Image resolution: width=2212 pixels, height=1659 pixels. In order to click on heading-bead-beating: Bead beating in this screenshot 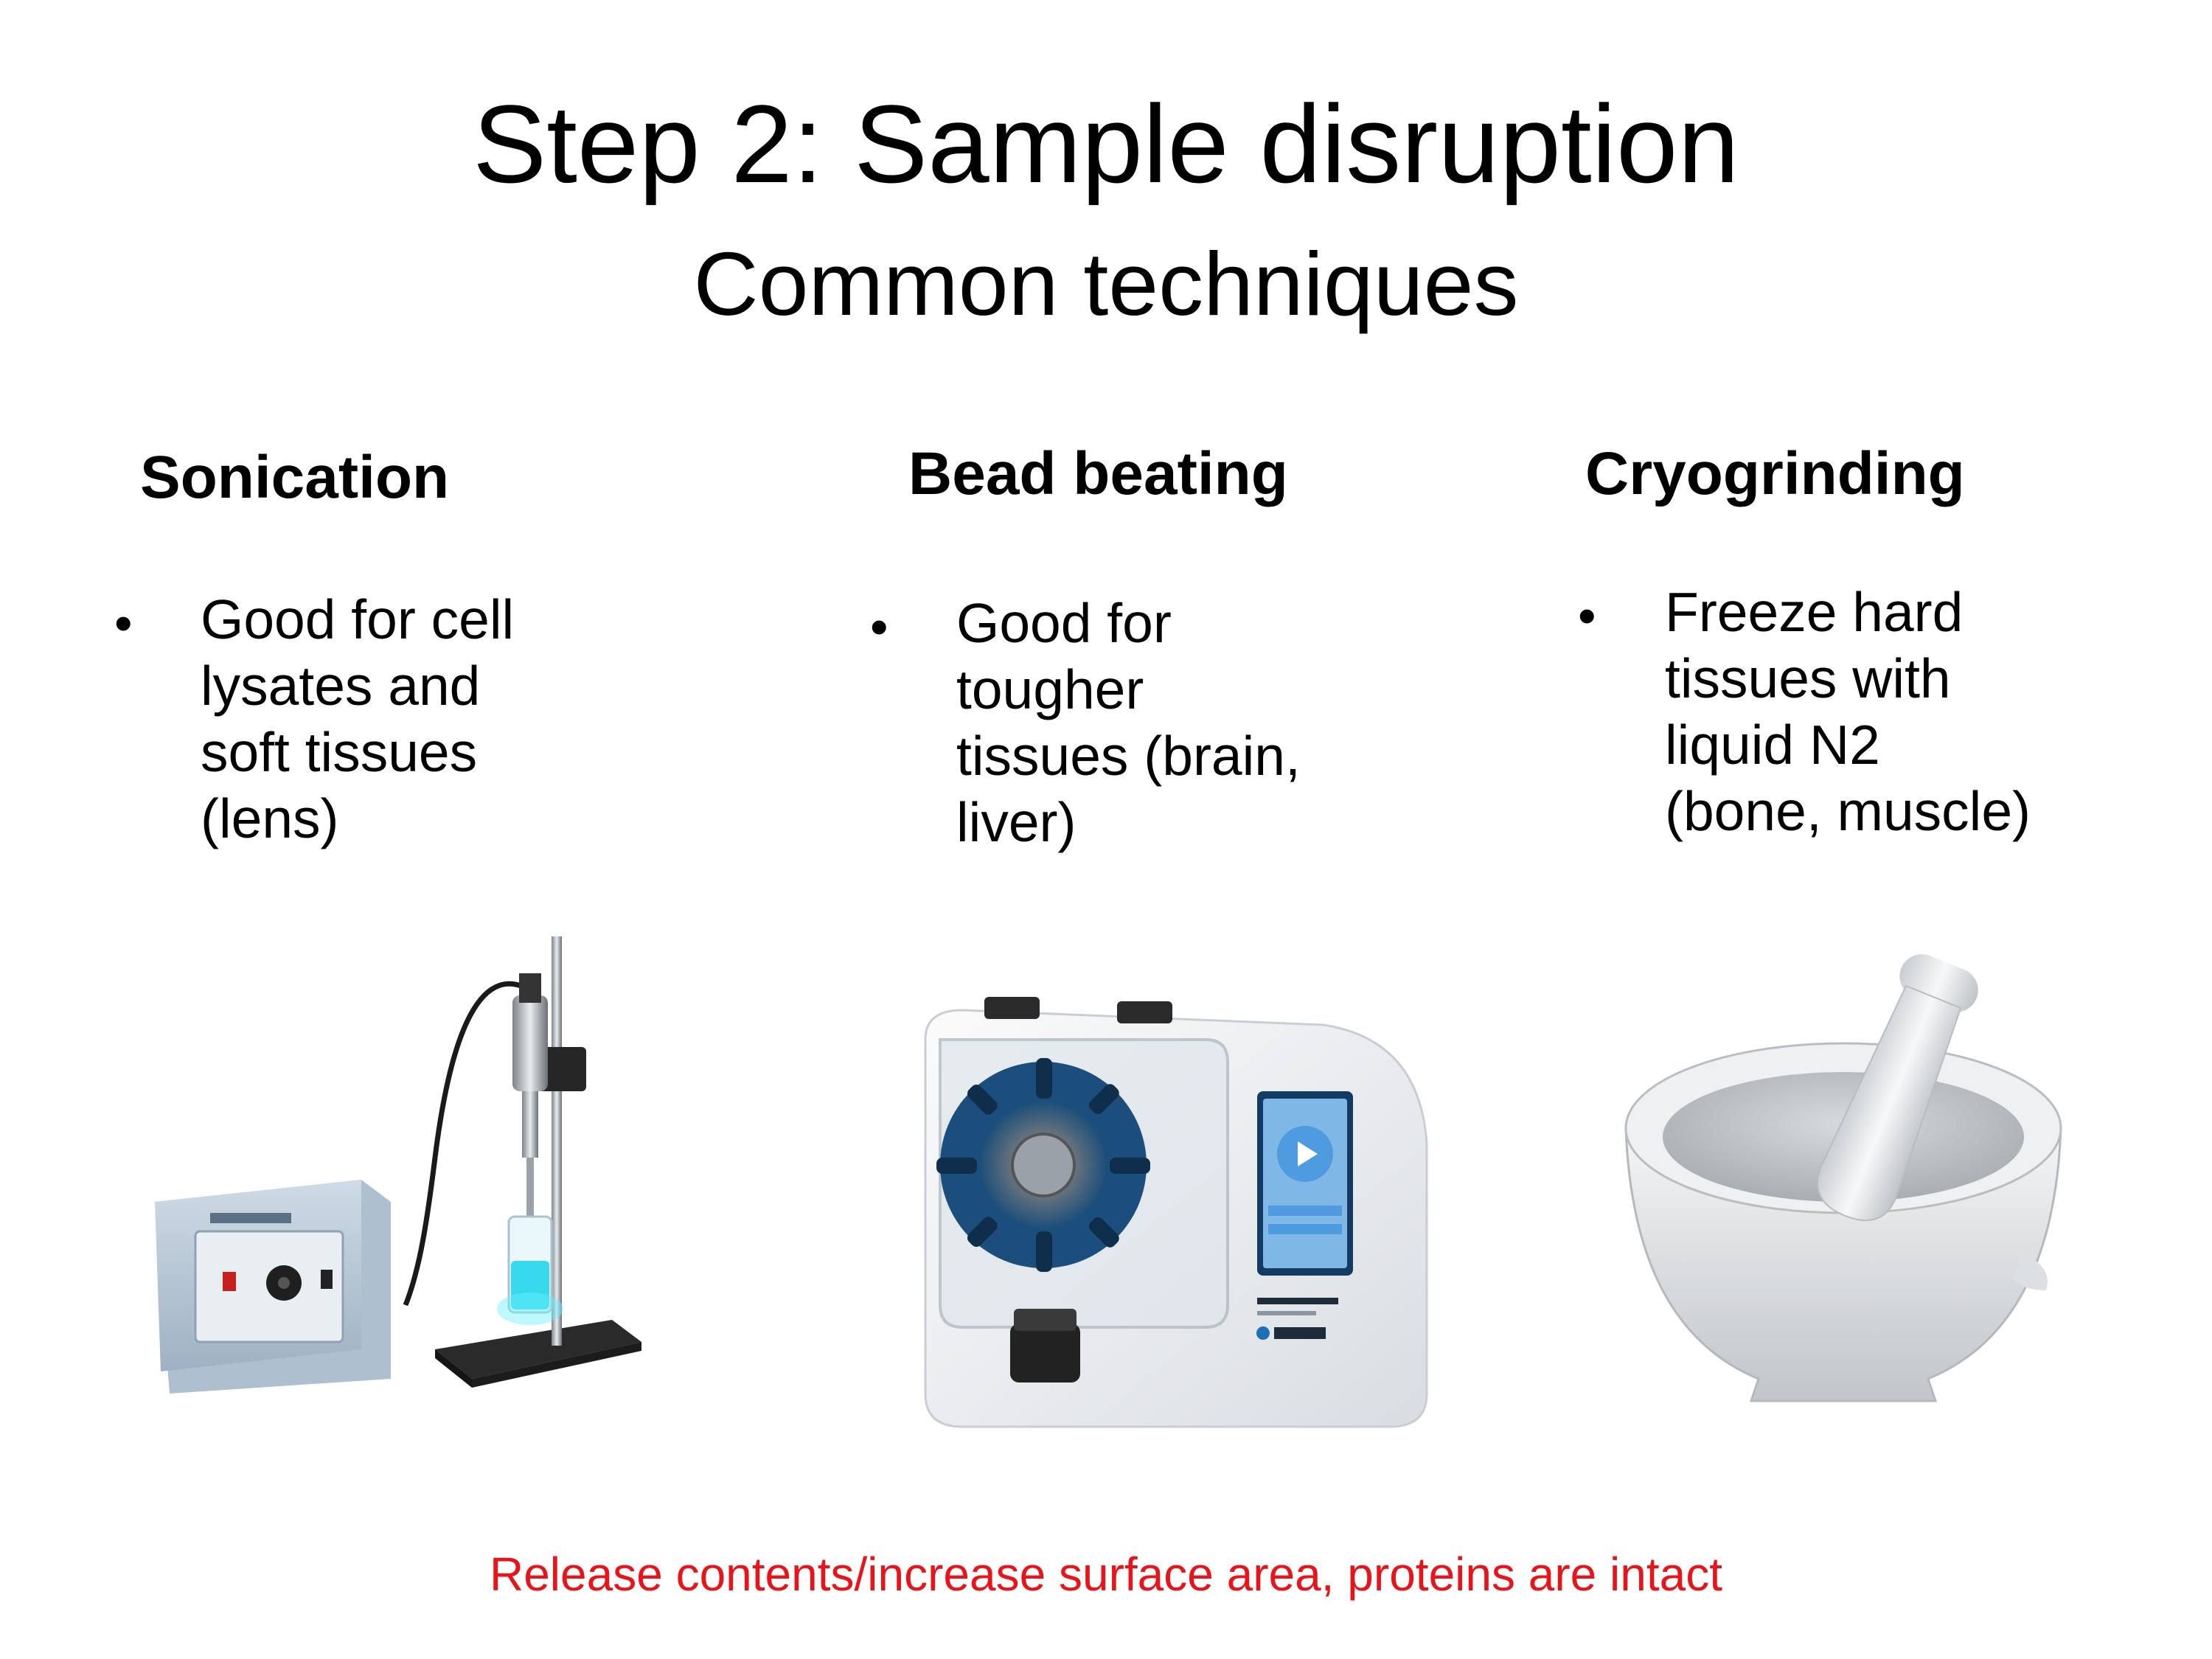, I will do `click(1098, 473)`.